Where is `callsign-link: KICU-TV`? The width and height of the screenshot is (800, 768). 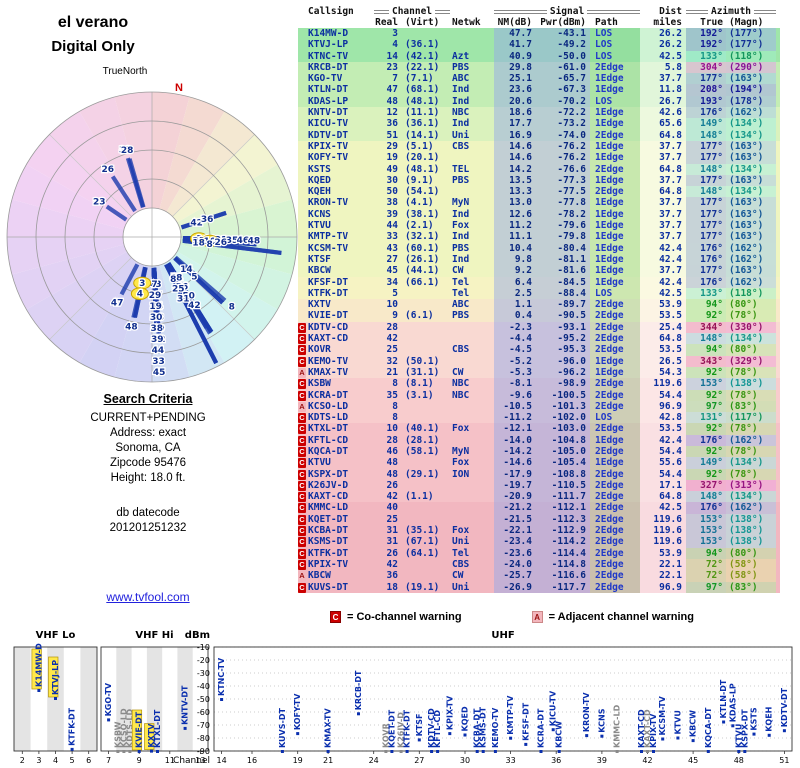
callsign-link: KICU-TV is located at coordinates (328, 124).